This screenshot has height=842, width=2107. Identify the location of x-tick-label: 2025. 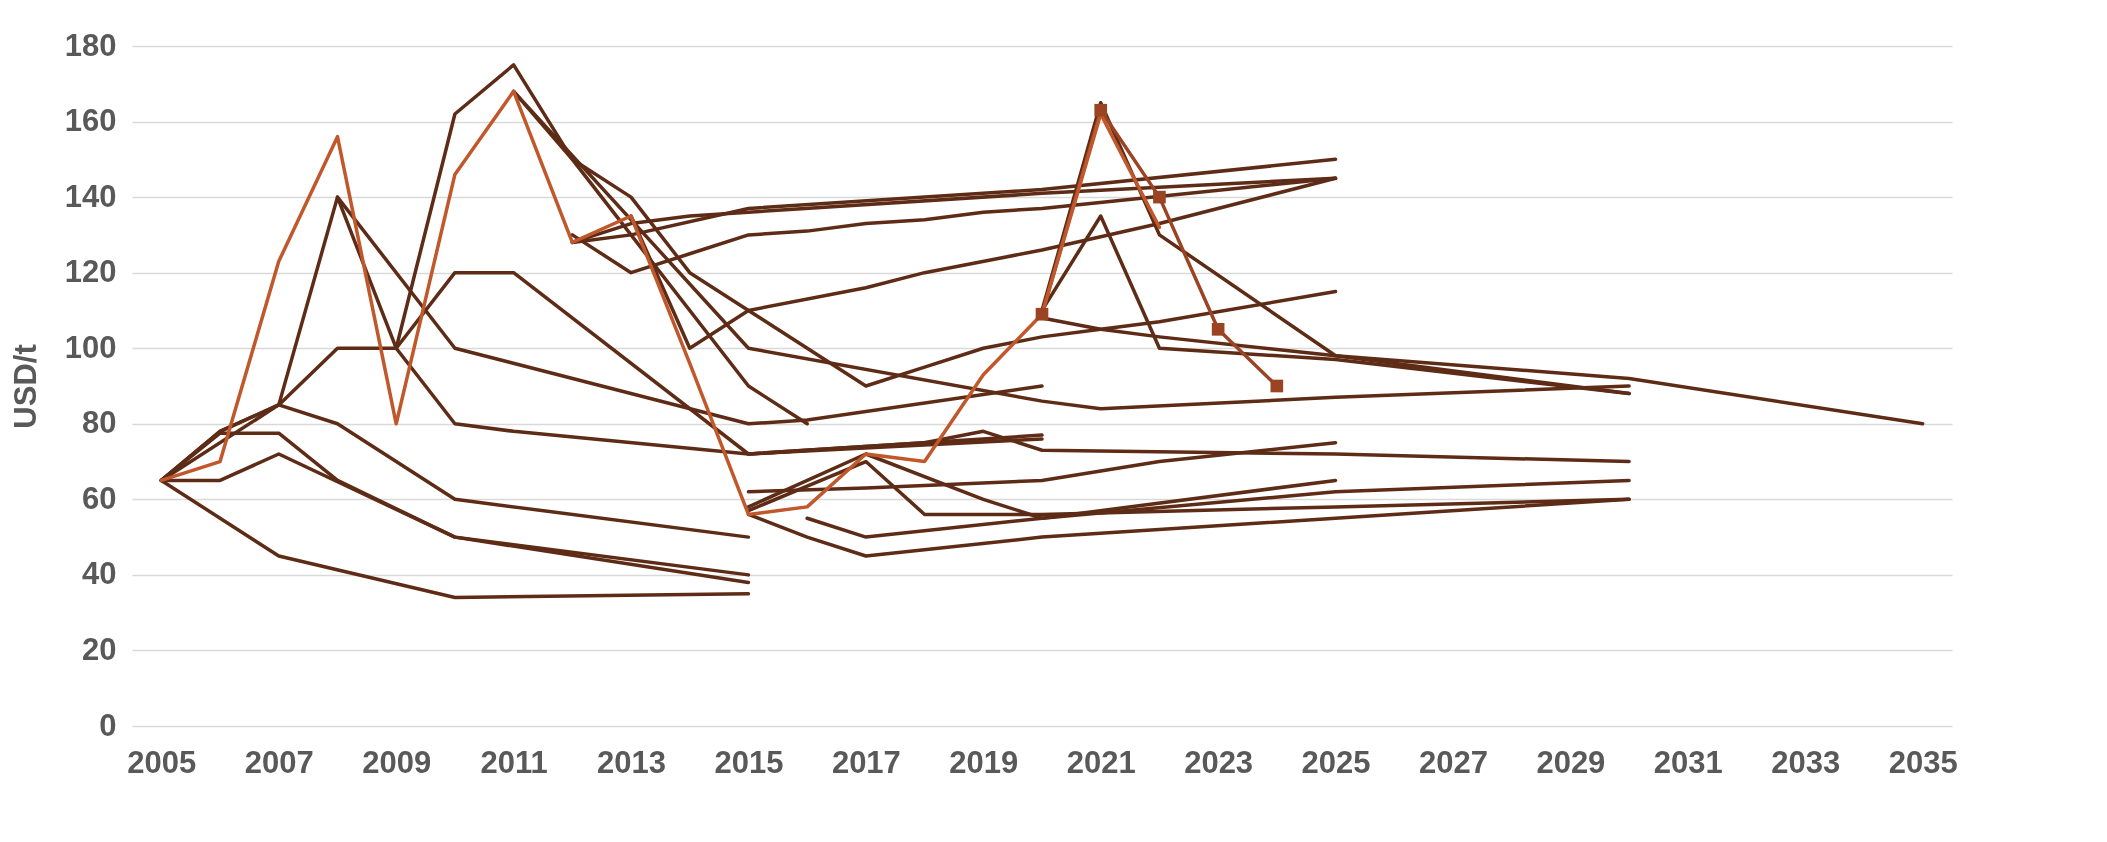
(1336, 762).